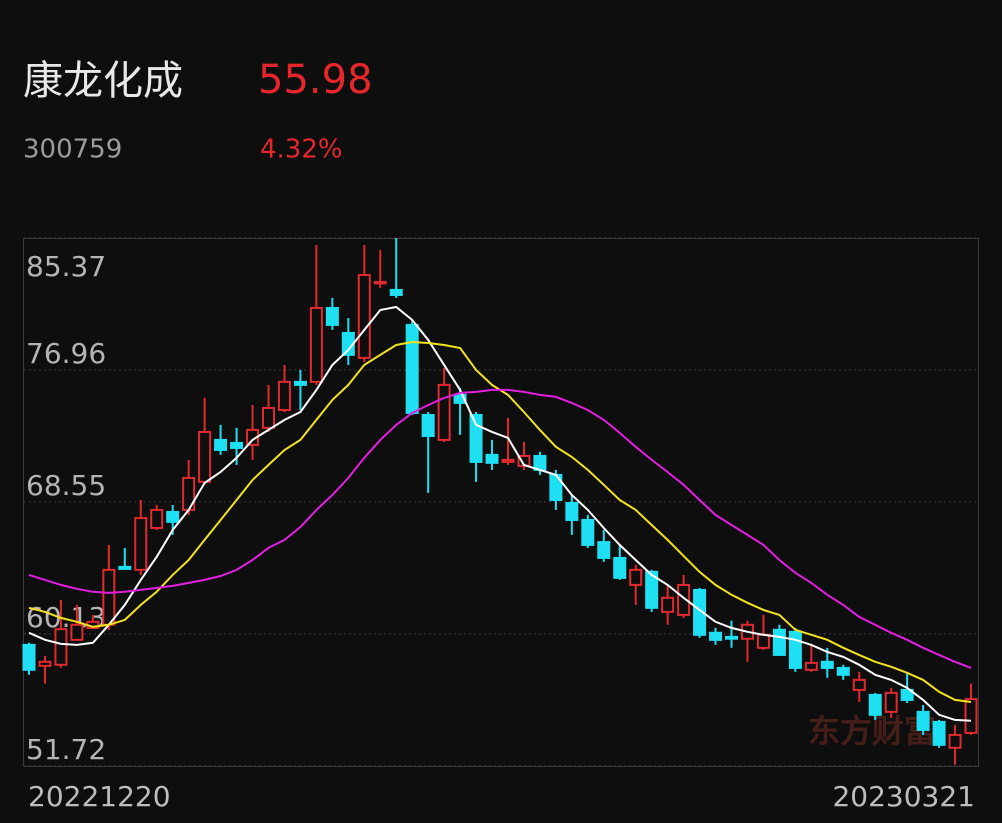 This screenshot has height=823, width=1002. Describe the element at coordinates (66, 749) in the screenshot. I see `y-tick-label: 51.72` at that location.